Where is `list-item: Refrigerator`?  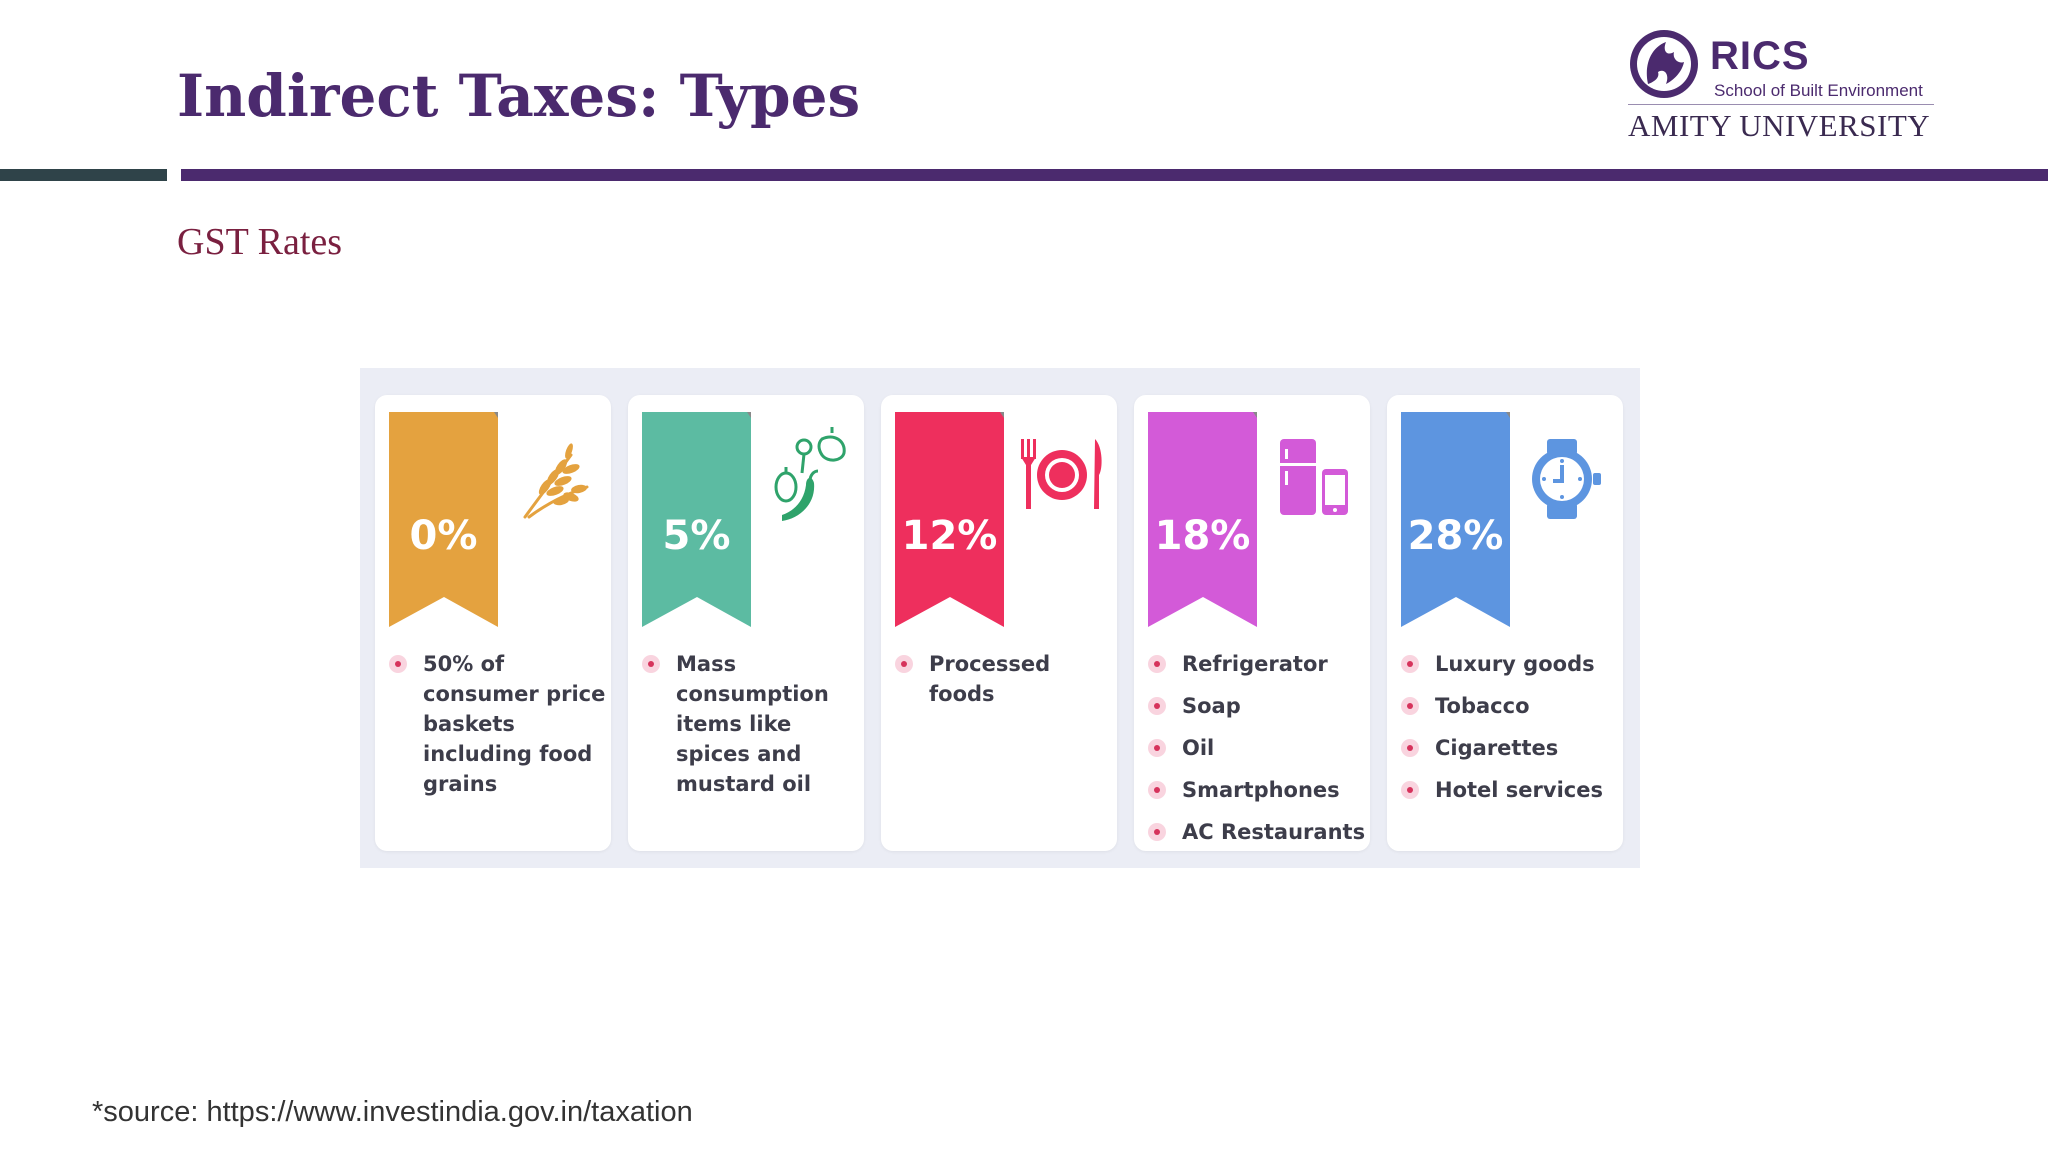 list-item: Refrigerator is located at coordinates (1258, 664).